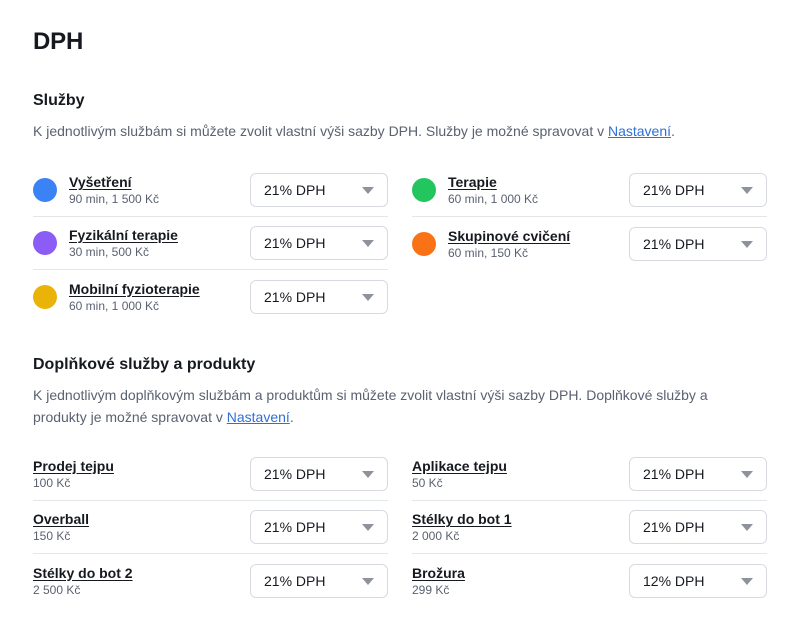  What do you see at coordinates (134, 288) in the screenshot?
I see `service-name-link: Mobilní fyzioterapie` at bounding box center [134, 288].